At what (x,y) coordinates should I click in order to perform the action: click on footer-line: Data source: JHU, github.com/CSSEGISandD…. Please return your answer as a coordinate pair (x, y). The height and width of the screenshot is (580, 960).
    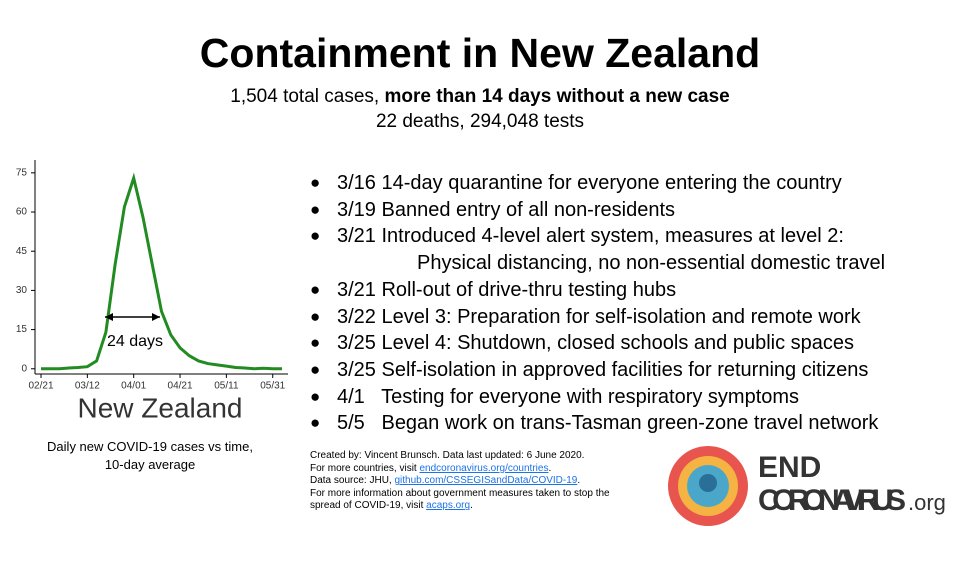
    Looking at the image, I should click on (460, 481).